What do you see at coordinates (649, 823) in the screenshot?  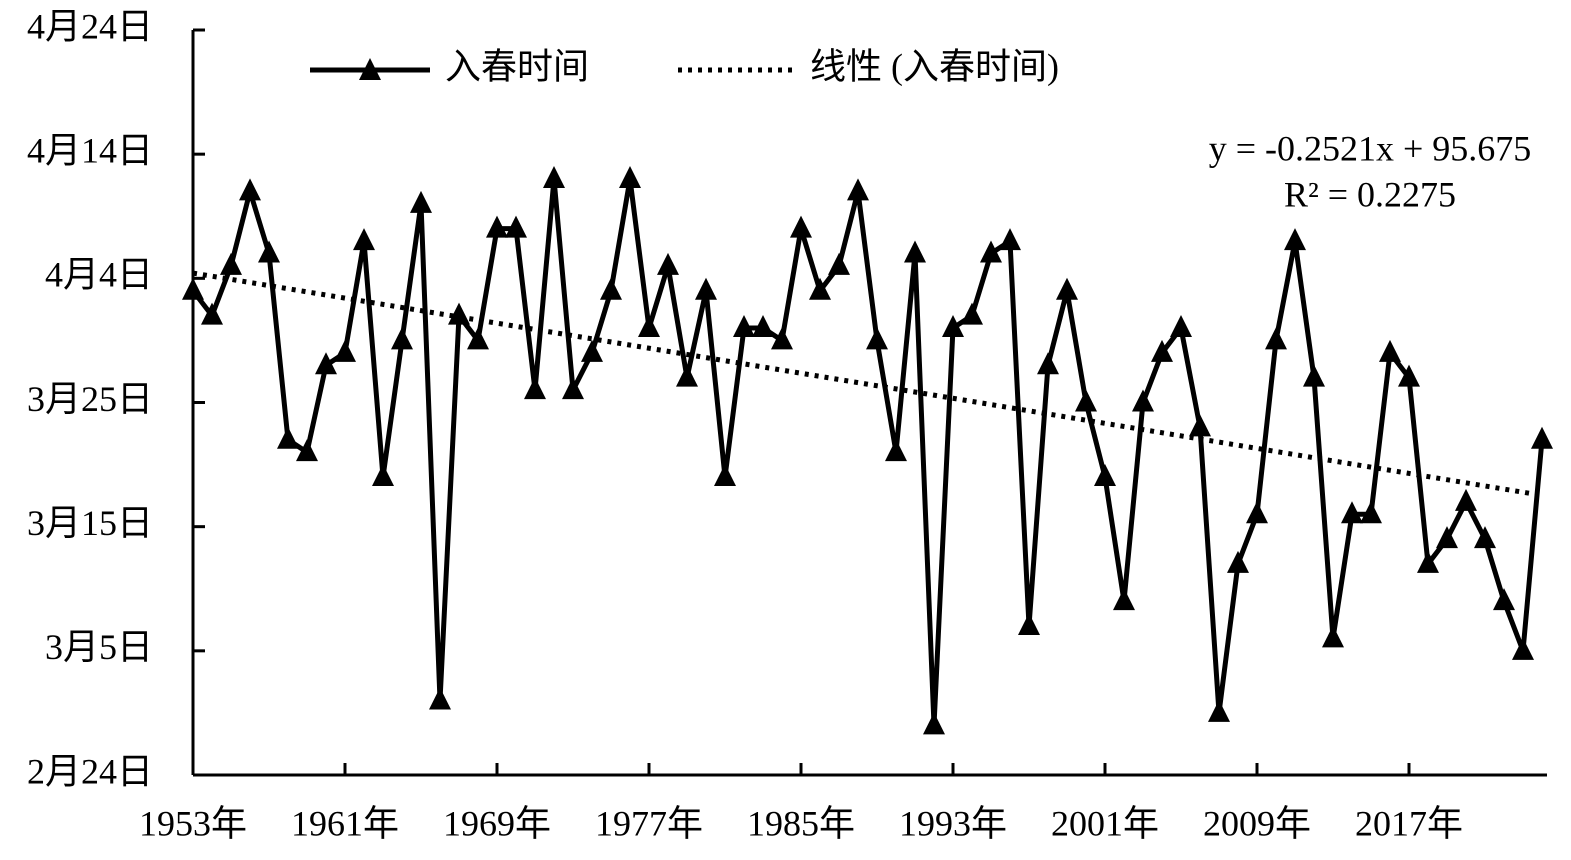 I see `x-tick-label: 1977年` at bounding box center [649, 823].